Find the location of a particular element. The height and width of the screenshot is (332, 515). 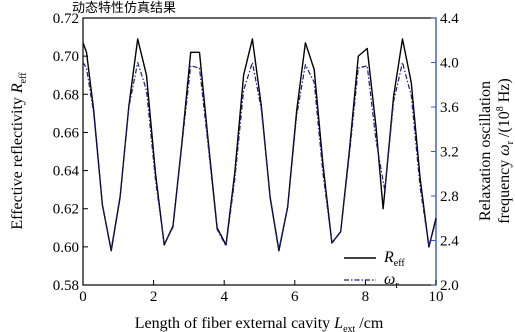

legend: Reff ωr is located at coordinates (374, 270).